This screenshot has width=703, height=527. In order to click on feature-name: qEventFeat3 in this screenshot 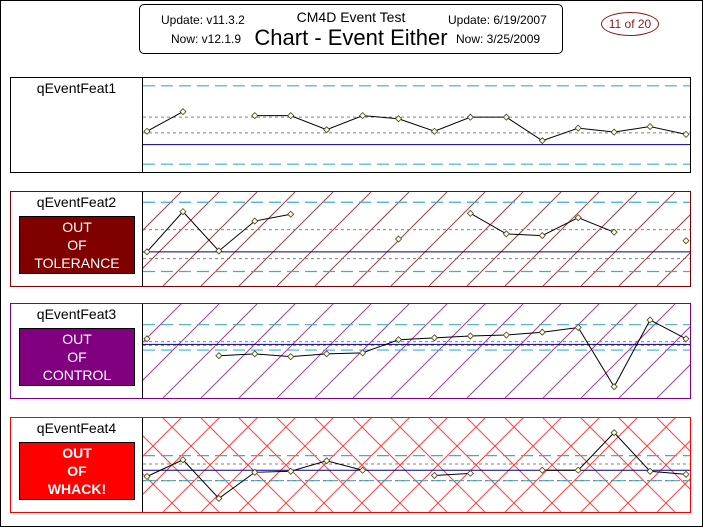, I will do `click(76, 314)`.